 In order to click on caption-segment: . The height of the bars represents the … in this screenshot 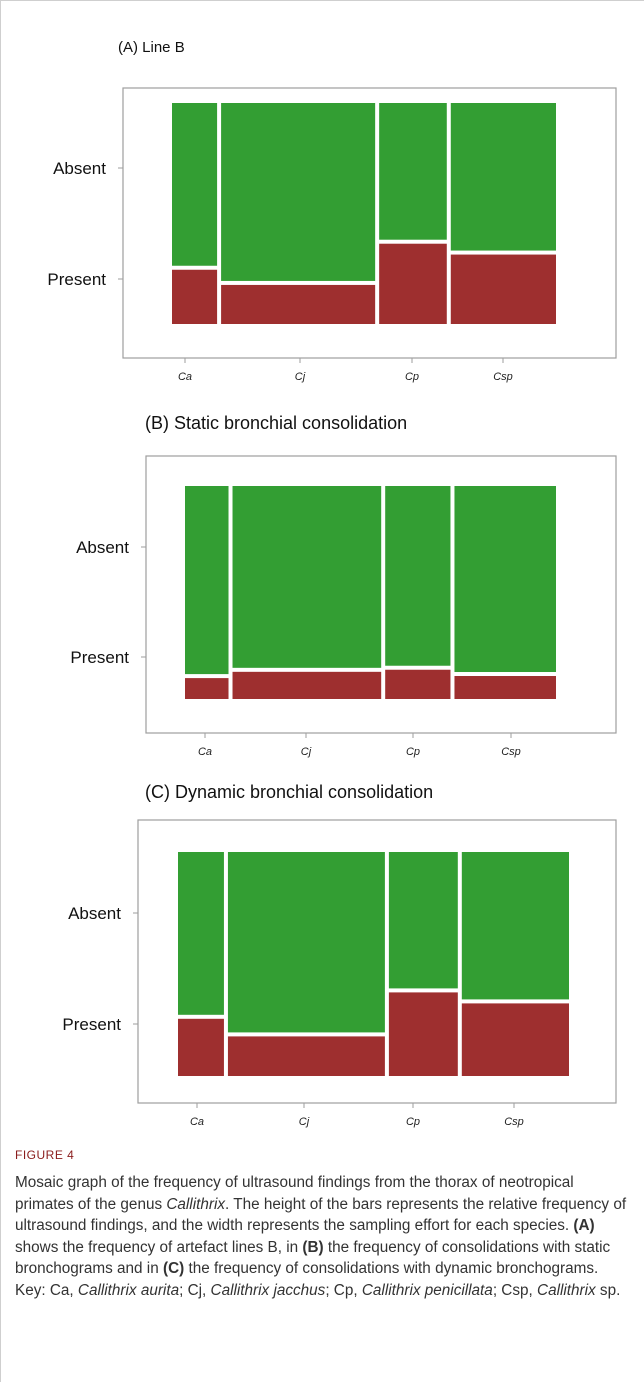, I will do `click(321, 1215)`.